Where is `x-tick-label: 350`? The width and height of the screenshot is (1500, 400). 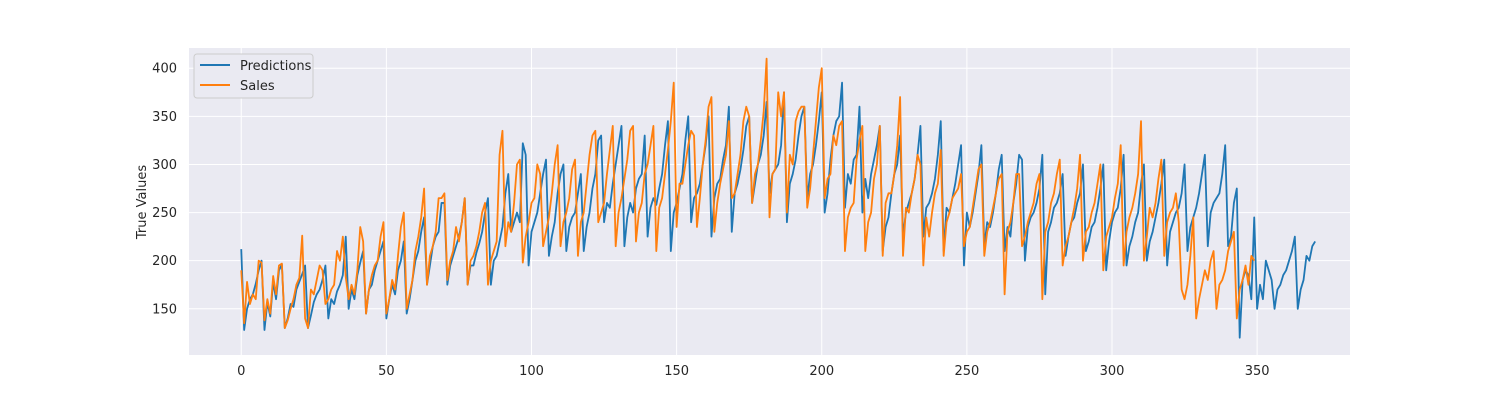
x-tick-label: 350 is located at coordinates (1257, 371).